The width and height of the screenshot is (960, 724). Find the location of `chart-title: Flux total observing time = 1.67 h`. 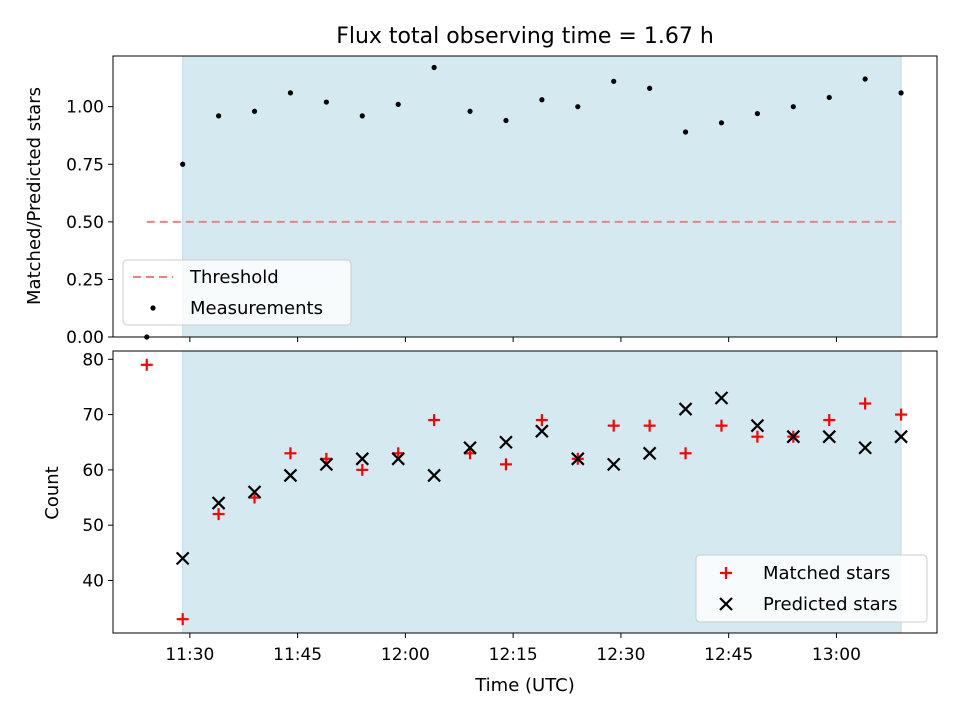

chart-title: Flux total observing time = 1.67 h is located at coordinates (525, 36).